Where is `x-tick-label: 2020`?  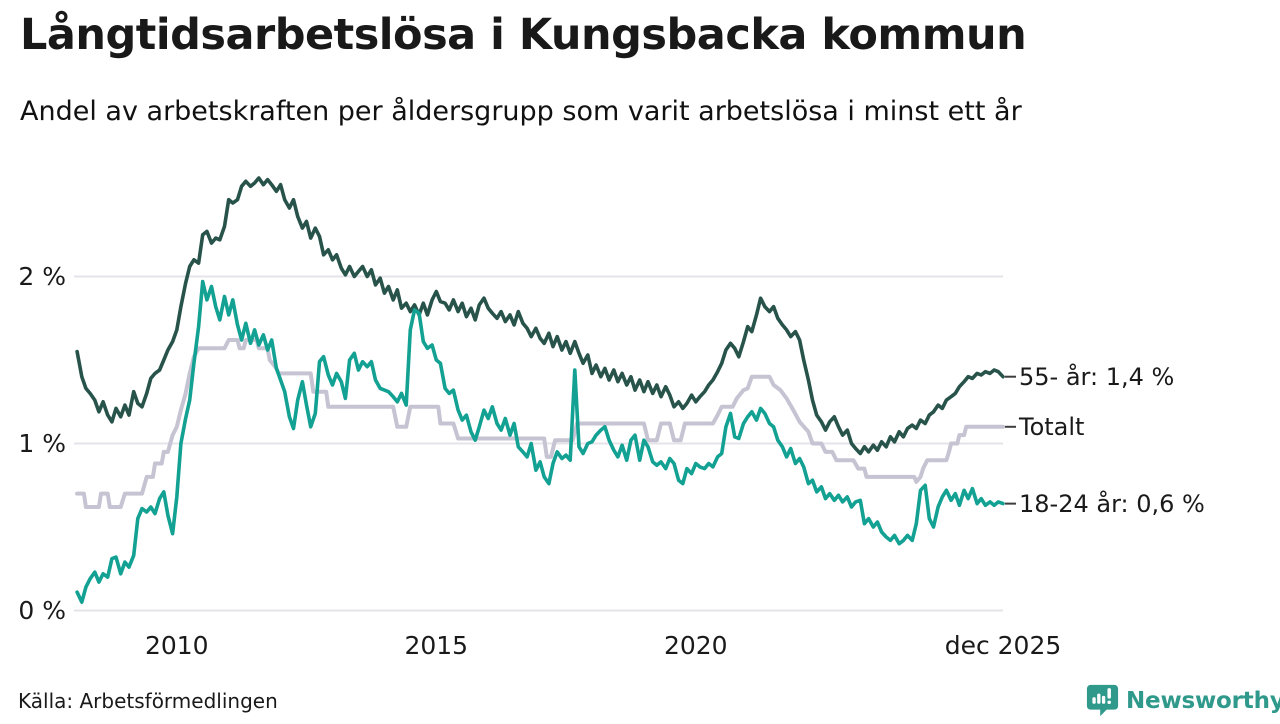
x-tick-label: 2020 is located at coordinates (695, 645).